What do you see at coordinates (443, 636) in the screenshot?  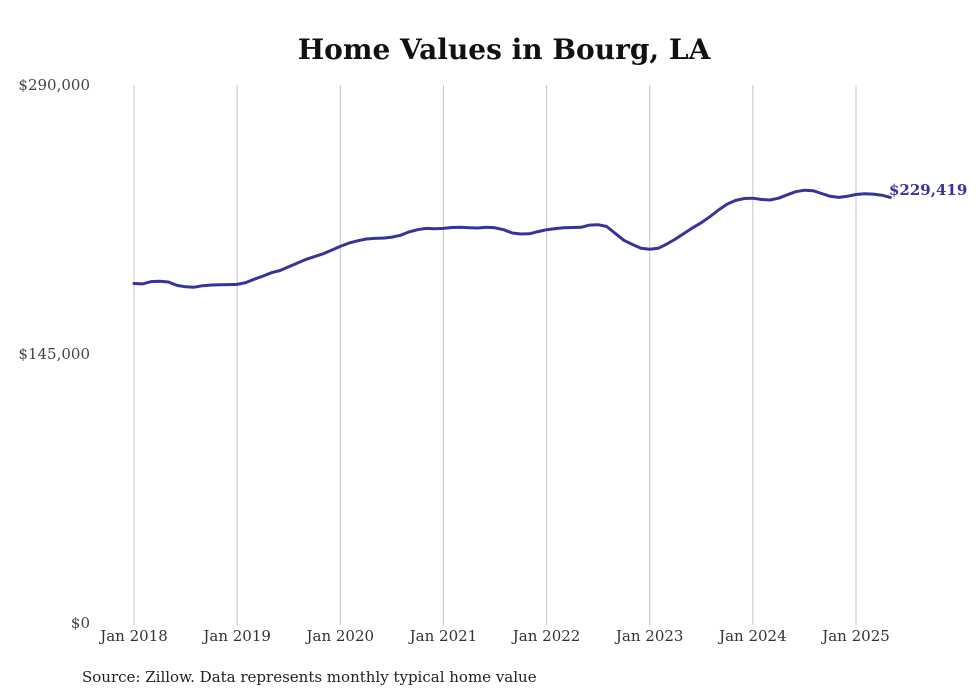 I see `x-tick-label: Jan 2021` at bounding box center [443, 636].